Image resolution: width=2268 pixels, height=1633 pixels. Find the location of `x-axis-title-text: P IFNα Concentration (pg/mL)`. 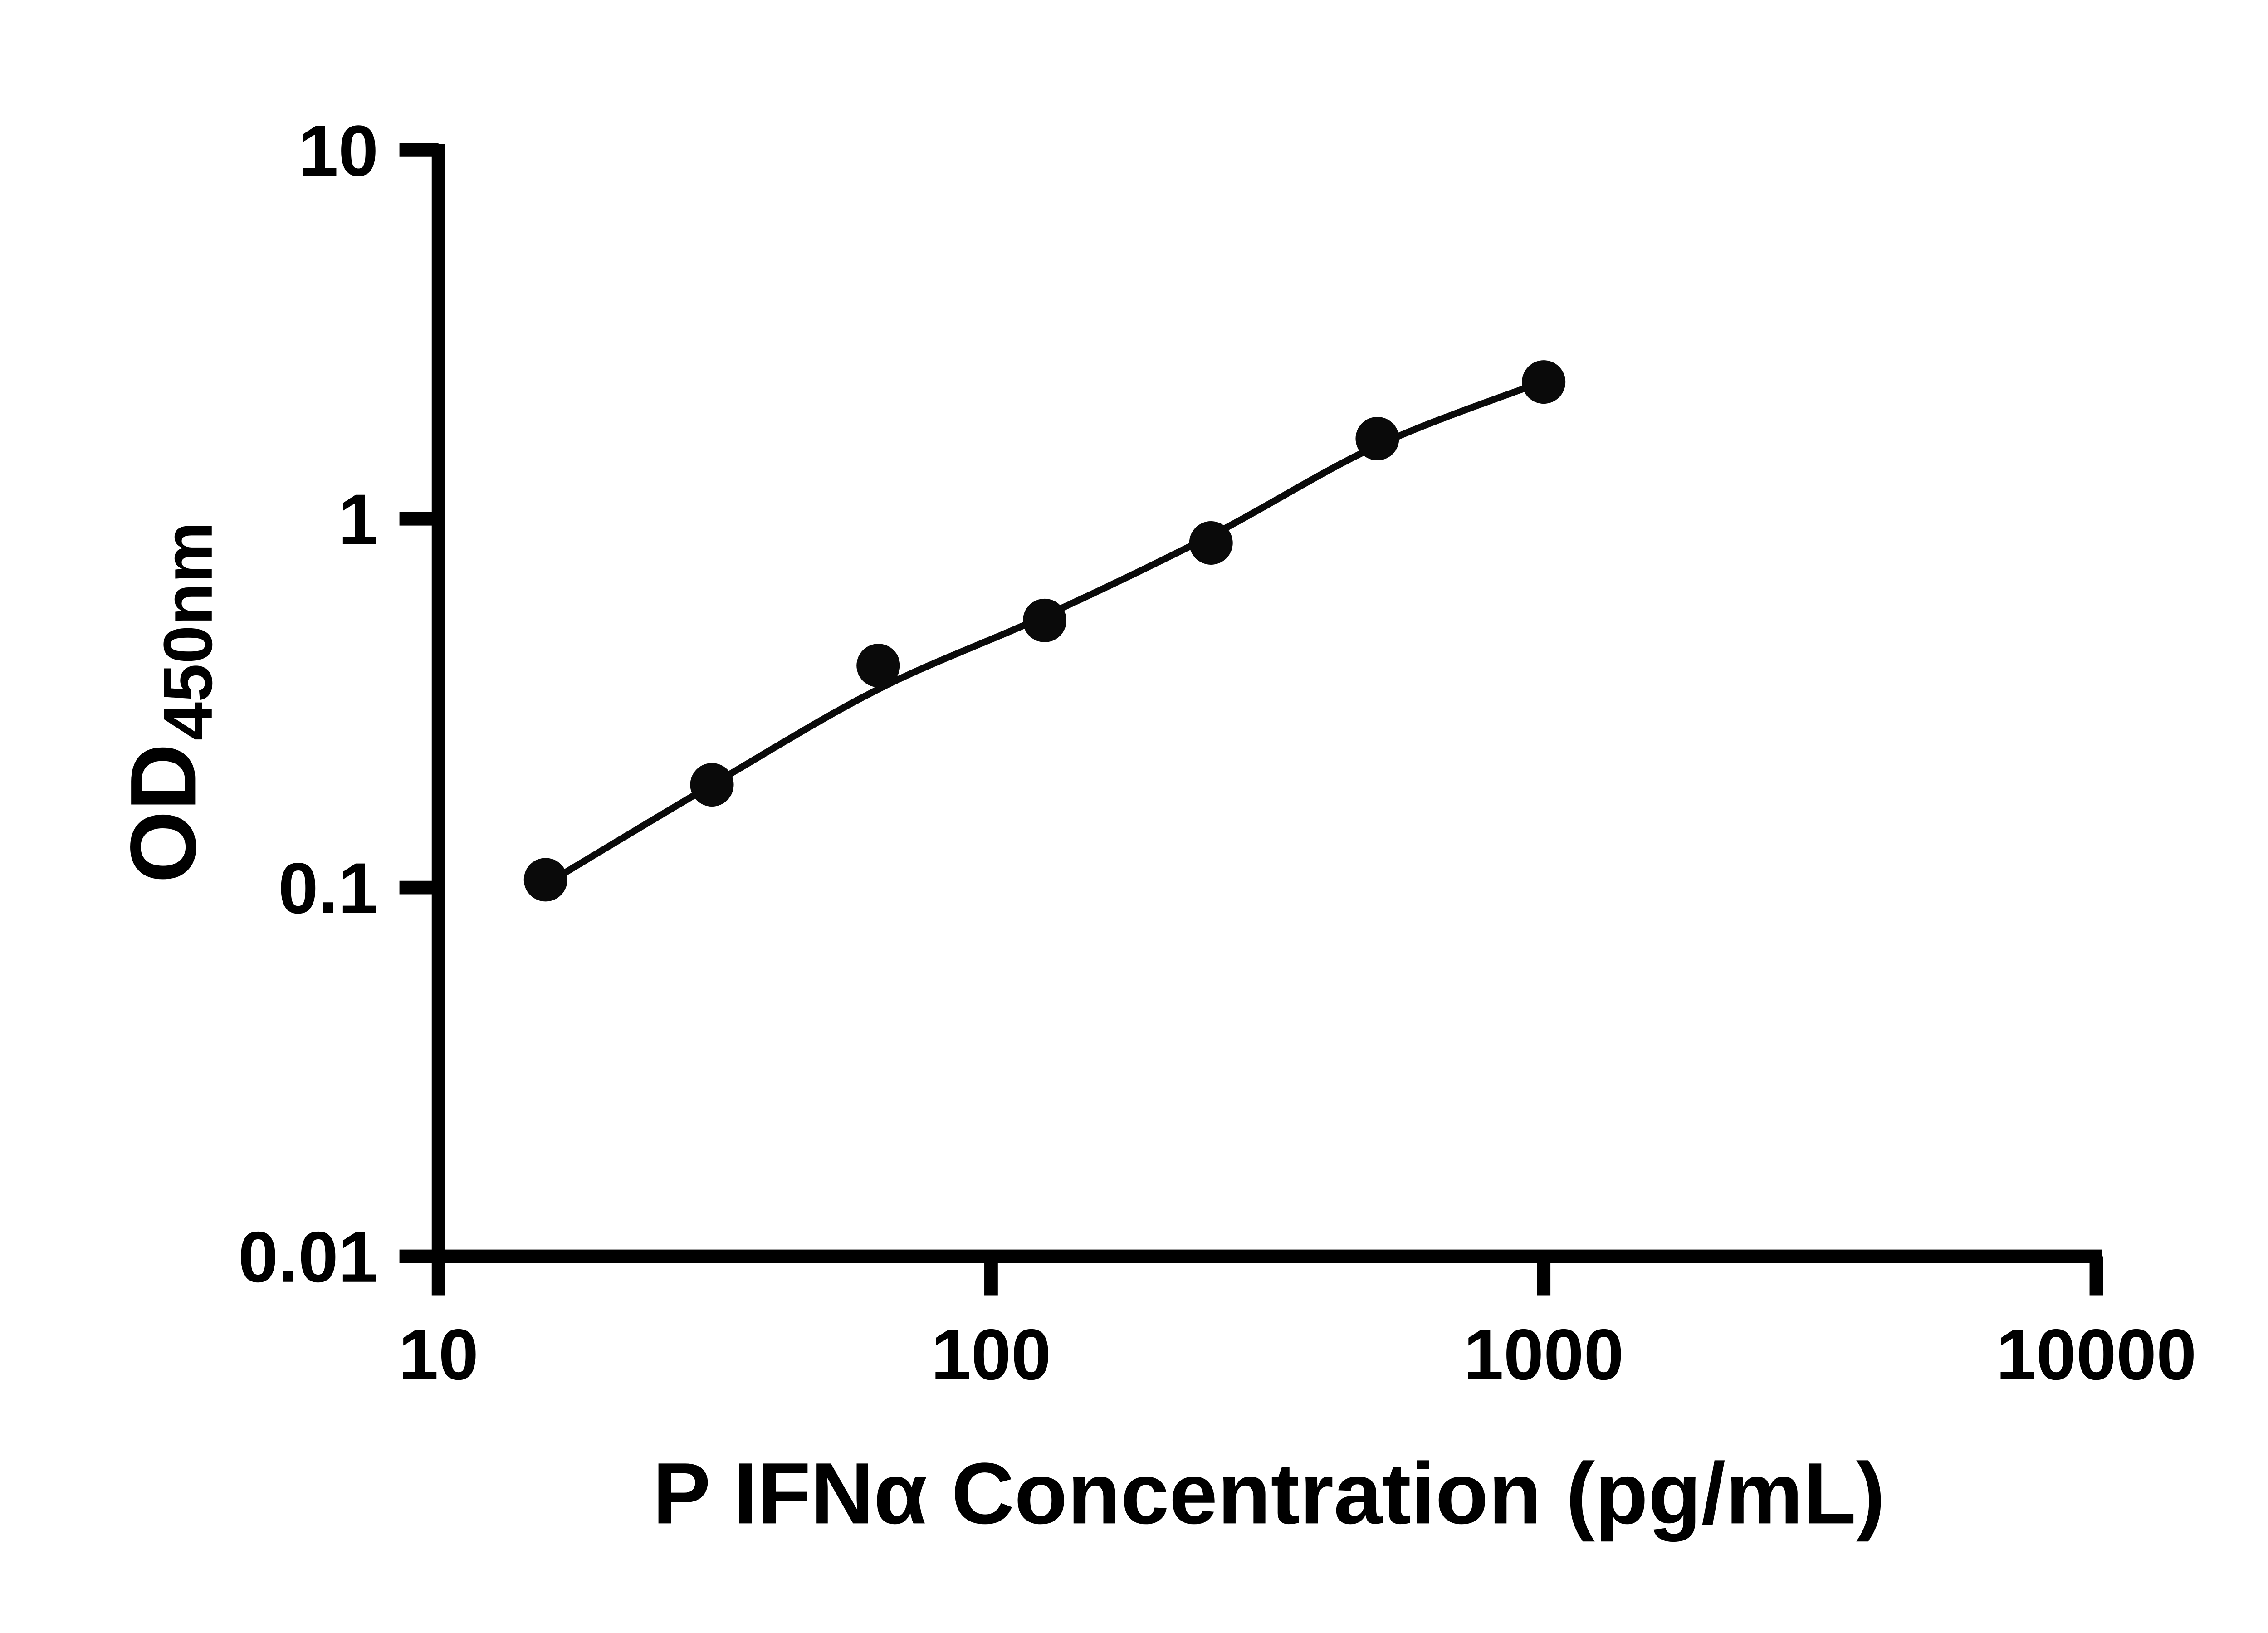

x-axis-title-text: P IFNα Concentration (pg/mL) is located at coordinates (1269, 1494).